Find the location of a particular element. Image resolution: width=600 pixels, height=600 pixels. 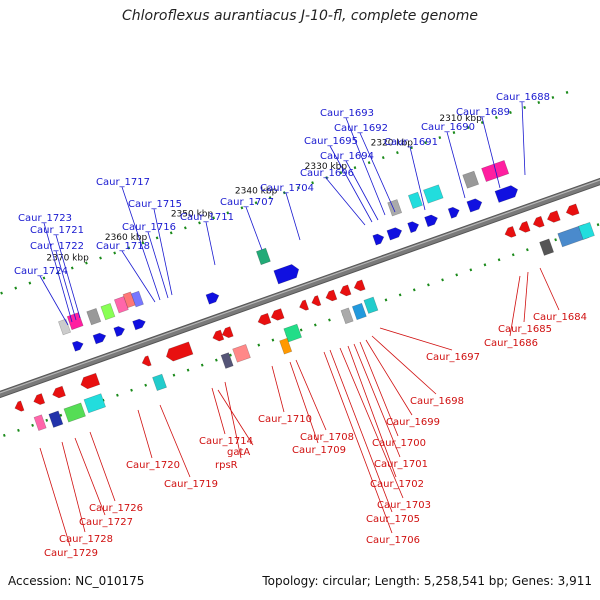

top-gene-label: Caur_1691 is located at coordinates (411, 142).